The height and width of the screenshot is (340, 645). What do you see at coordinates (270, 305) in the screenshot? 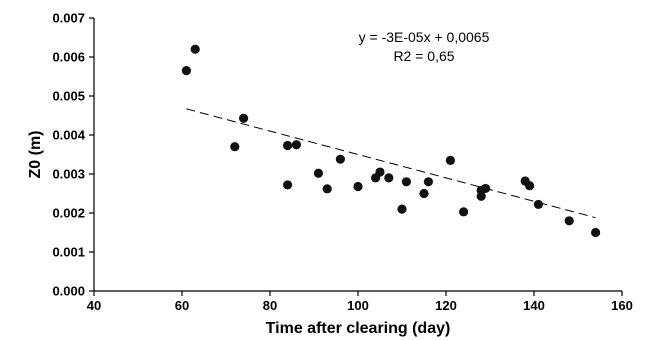
I see `x-tick-label: 80` at bounding box center [270, 305].